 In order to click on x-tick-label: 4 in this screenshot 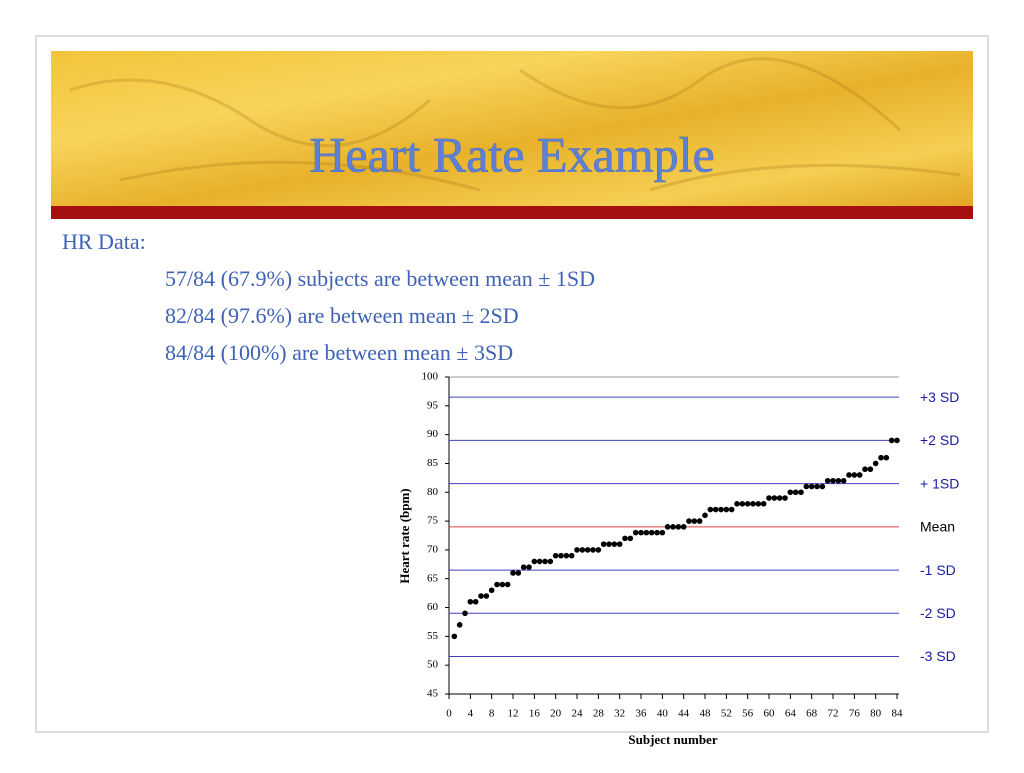, I will do `click(471, 714)`.